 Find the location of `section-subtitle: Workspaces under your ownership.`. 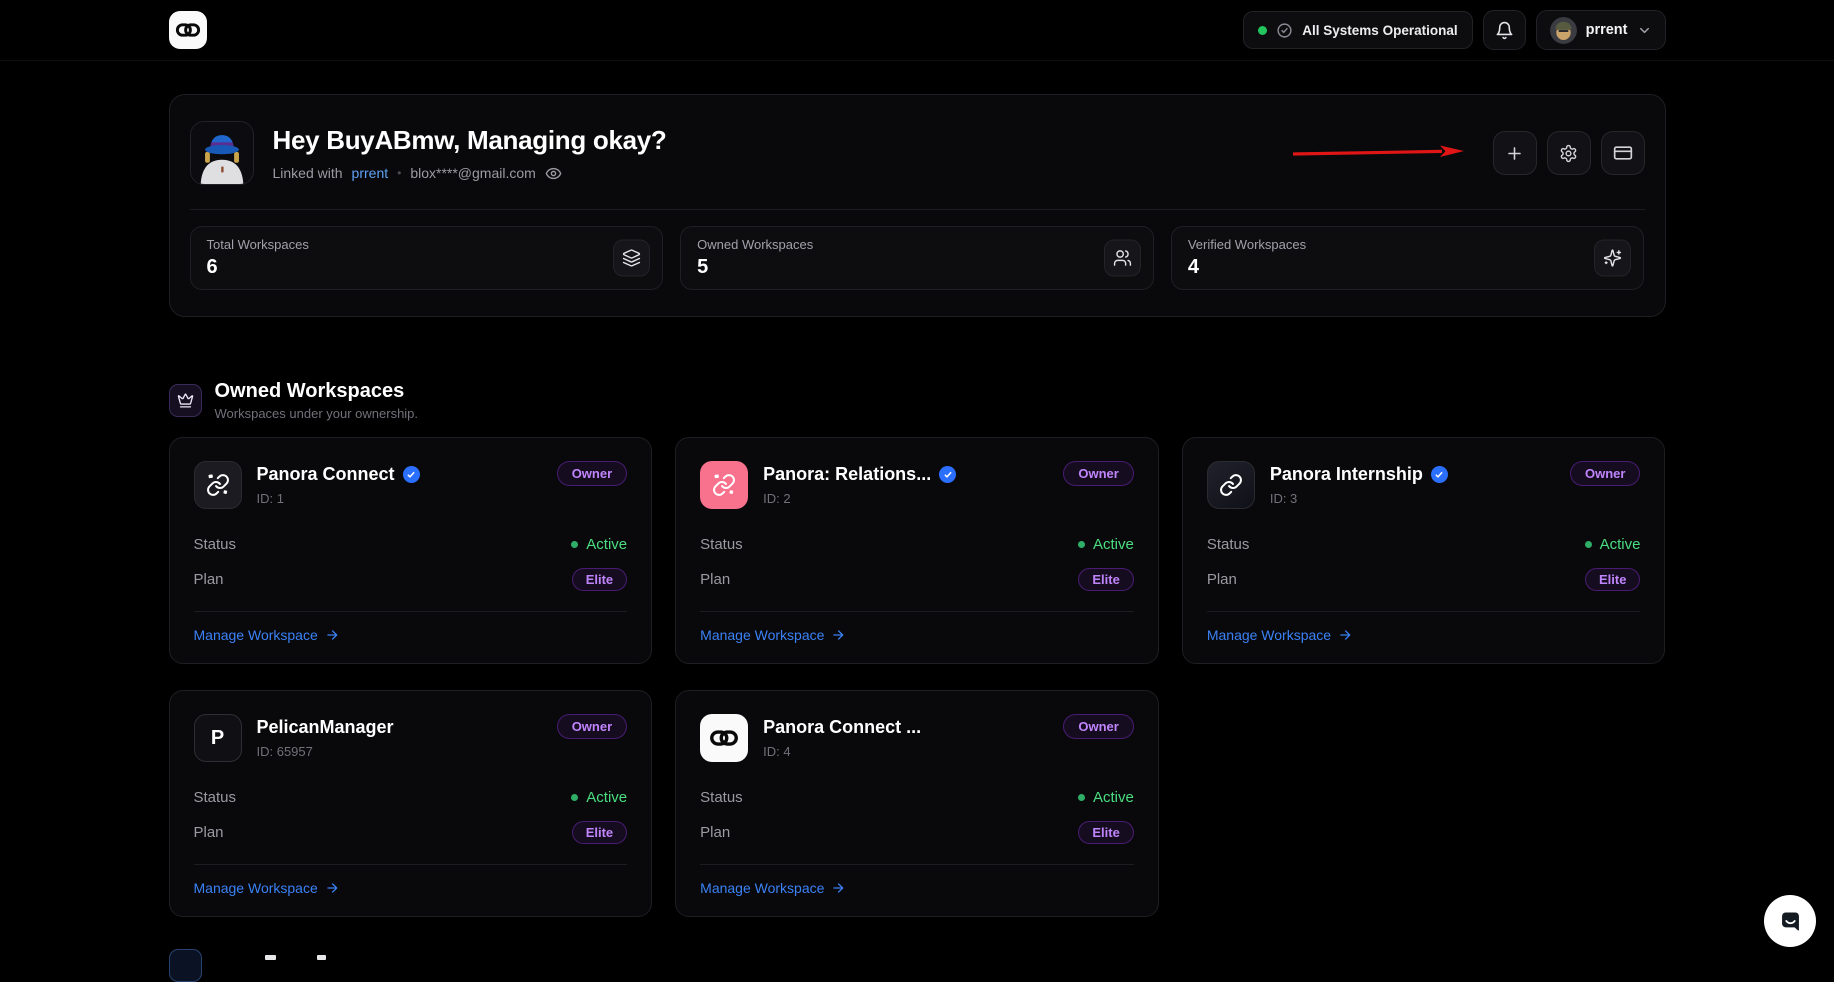

section-subtitle: Workspaces under your ownership. is located at coordinates (317, 413).